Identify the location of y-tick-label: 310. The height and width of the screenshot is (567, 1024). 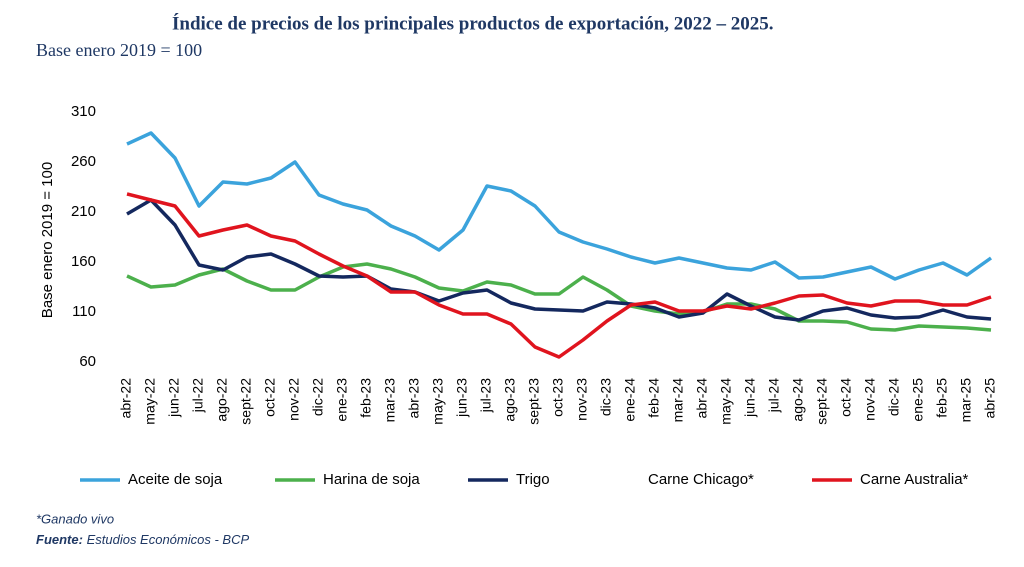
(83, 111).